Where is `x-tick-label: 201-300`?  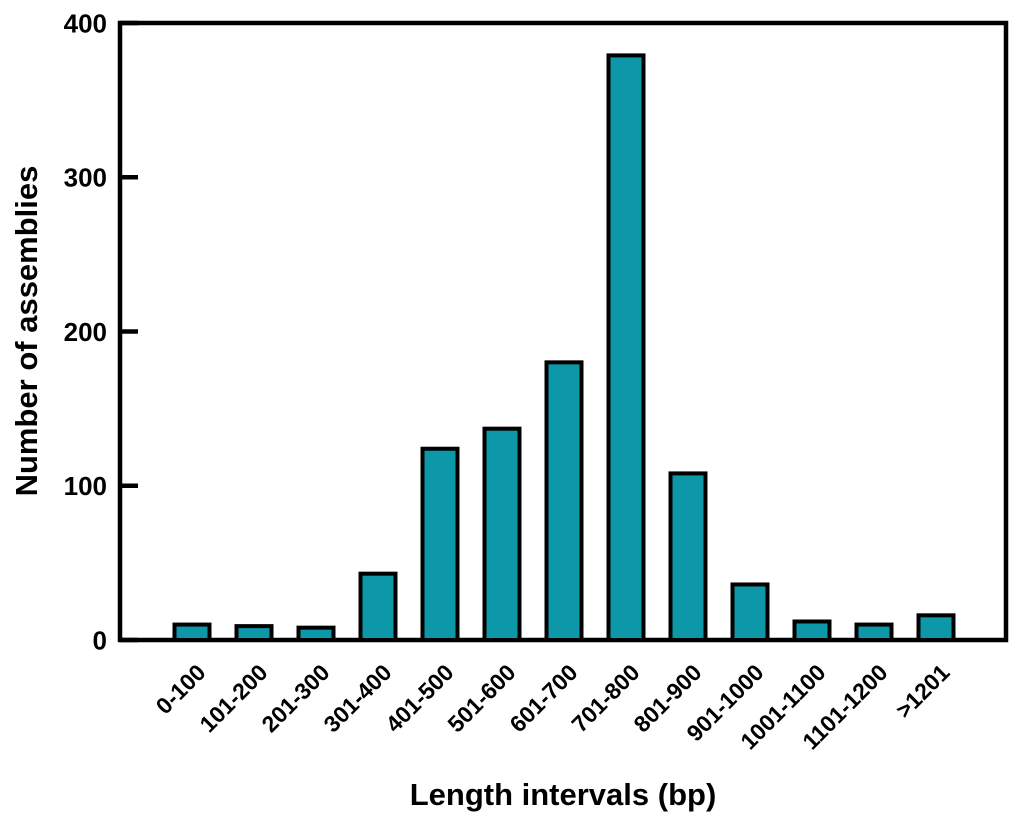 x-tick-label: 201-300 is located at coordinates (295, 698).